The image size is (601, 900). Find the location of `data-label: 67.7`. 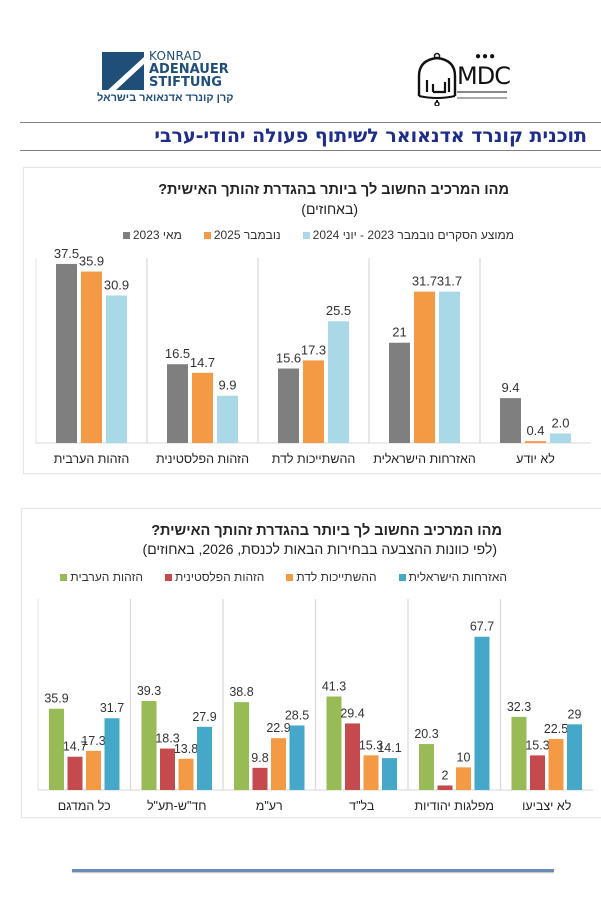

data-label: 67.7 is located at coordinates (482, 627).